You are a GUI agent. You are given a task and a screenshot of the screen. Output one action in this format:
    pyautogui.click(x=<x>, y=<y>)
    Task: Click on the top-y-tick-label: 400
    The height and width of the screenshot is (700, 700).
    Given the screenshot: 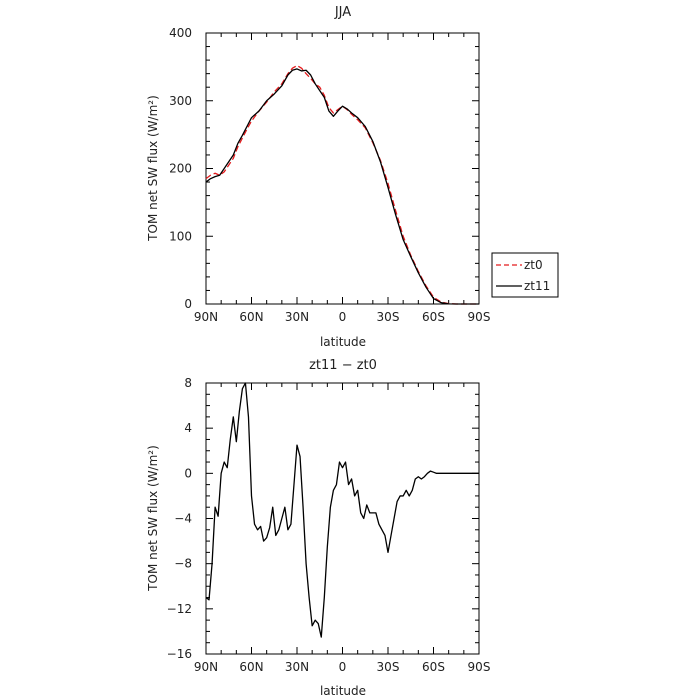 What is the action you would take?
    pyautogui.click(x=180, y=33)
    